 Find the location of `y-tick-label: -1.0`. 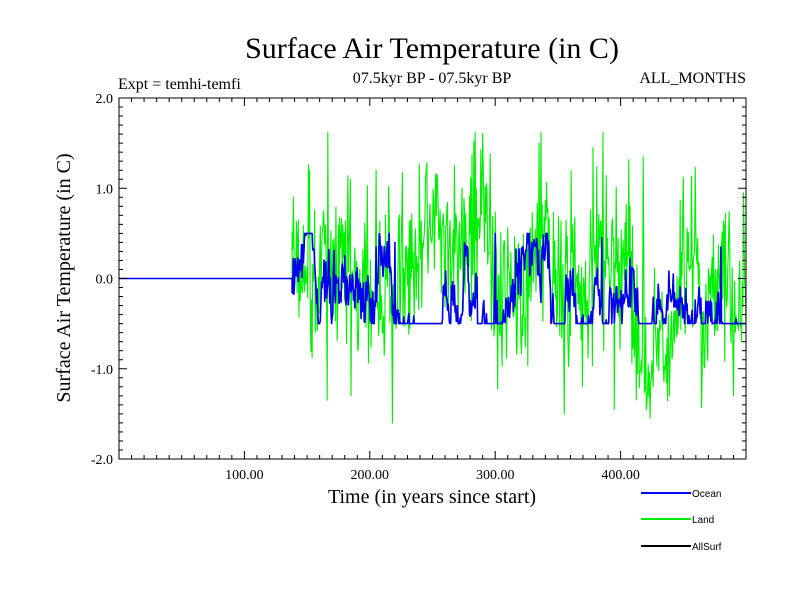

y-tick-label: -1.0 is located at coordinates (102, 370).